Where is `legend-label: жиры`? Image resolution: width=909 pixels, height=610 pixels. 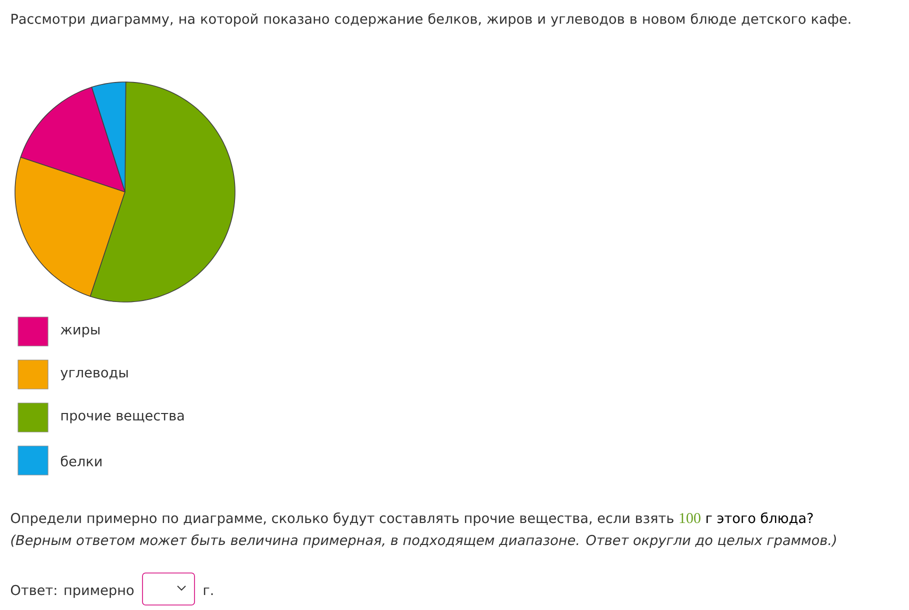 legend-label: жиры is located at coordinates (80, 332).